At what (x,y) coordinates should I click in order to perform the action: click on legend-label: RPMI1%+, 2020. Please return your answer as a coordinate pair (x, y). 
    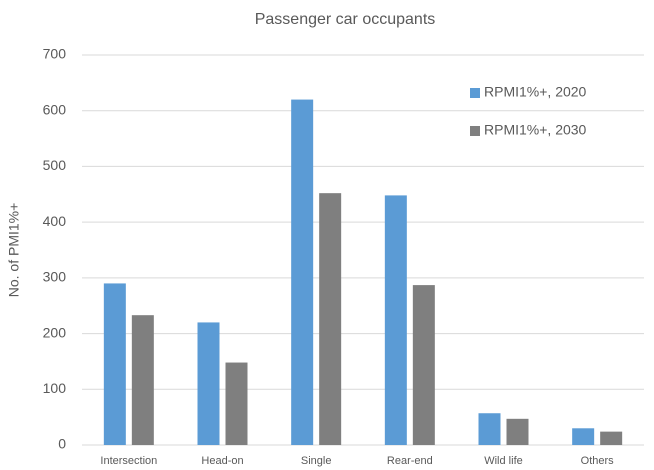
    Looking at the image, I should click on (535, 92).